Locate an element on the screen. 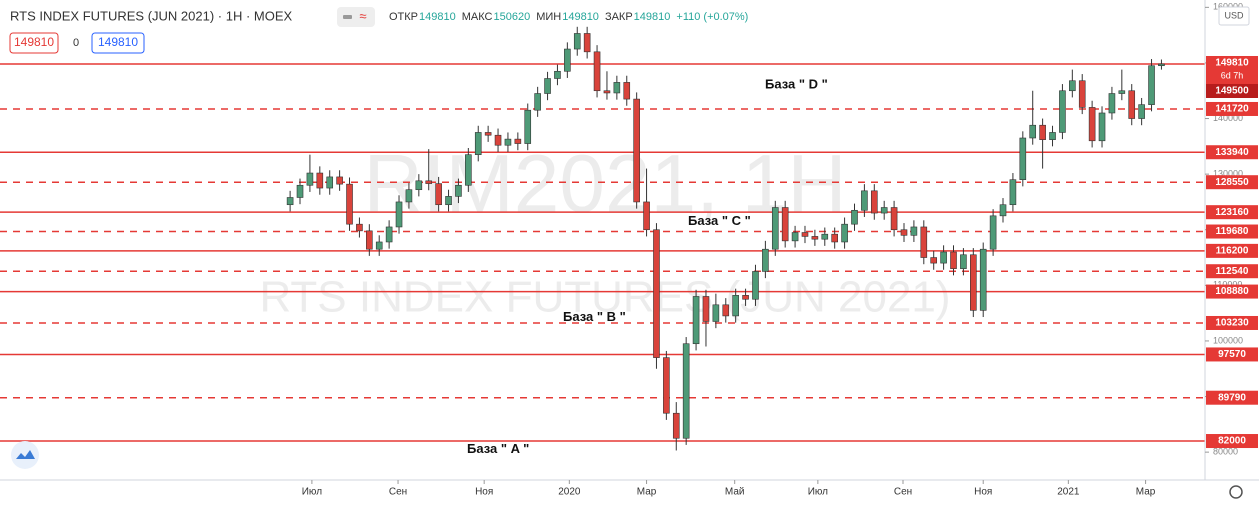 This screenshot has height=506, width=1259. spread: 0 is located at coordinates (76, 43).